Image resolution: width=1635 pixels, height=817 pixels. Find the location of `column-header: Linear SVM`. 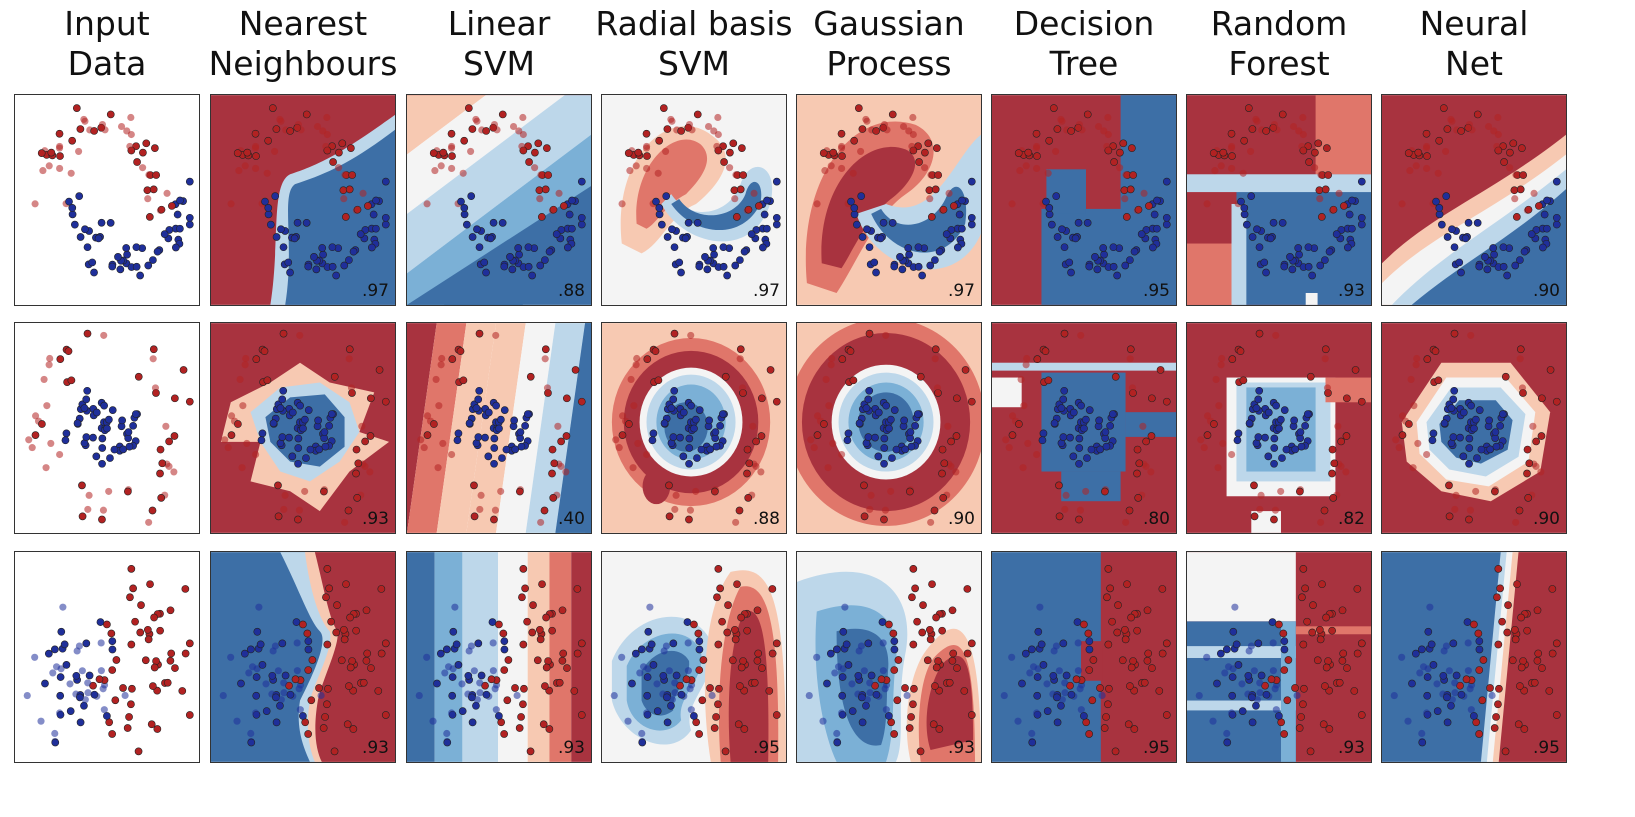

column-header: Linear SVM is located at coordinates (499, 44).